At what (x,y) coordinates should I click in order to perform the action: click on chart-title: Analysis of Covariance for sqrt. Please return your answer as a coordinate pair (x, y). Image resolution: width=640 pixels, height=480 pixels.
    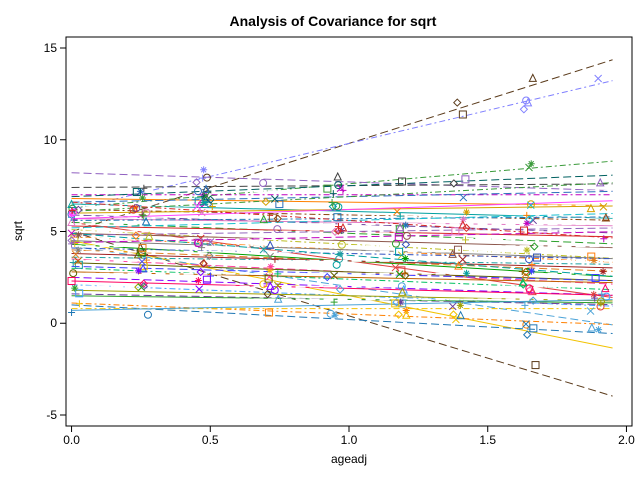
    Looking at the image, I should click on (333, 21).